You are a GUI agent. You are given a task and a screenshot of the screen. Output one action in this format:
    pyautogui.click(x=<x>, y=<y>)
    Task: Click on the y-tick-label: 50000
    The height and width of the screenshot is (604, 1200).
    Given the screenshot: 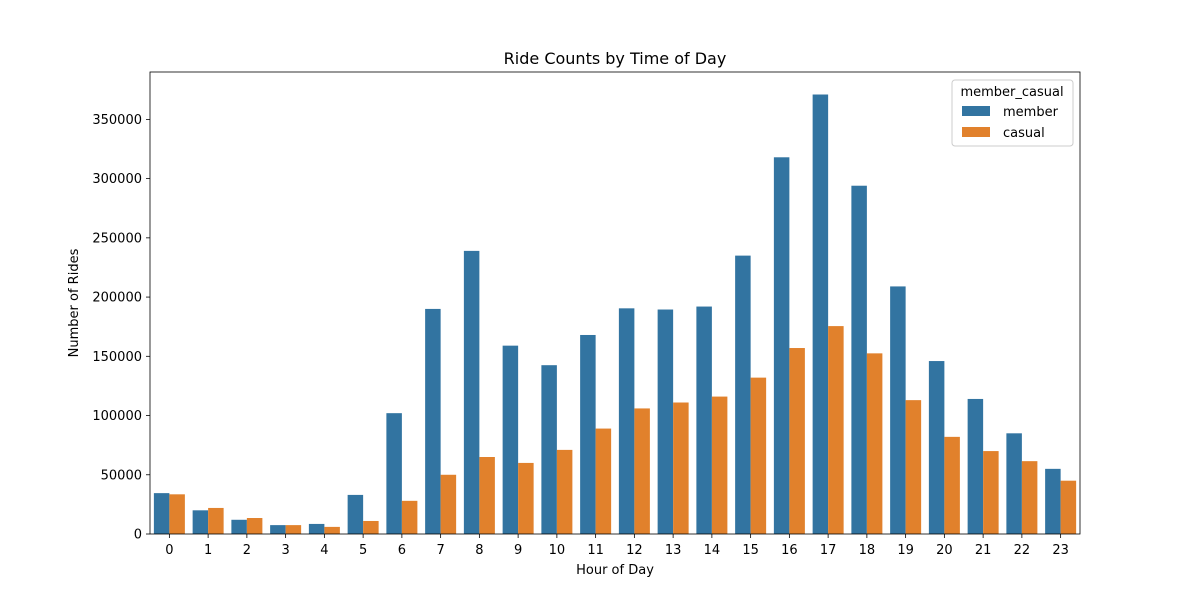 What is the action you would take?
    pyautogui.click(x=121, y=475)
    